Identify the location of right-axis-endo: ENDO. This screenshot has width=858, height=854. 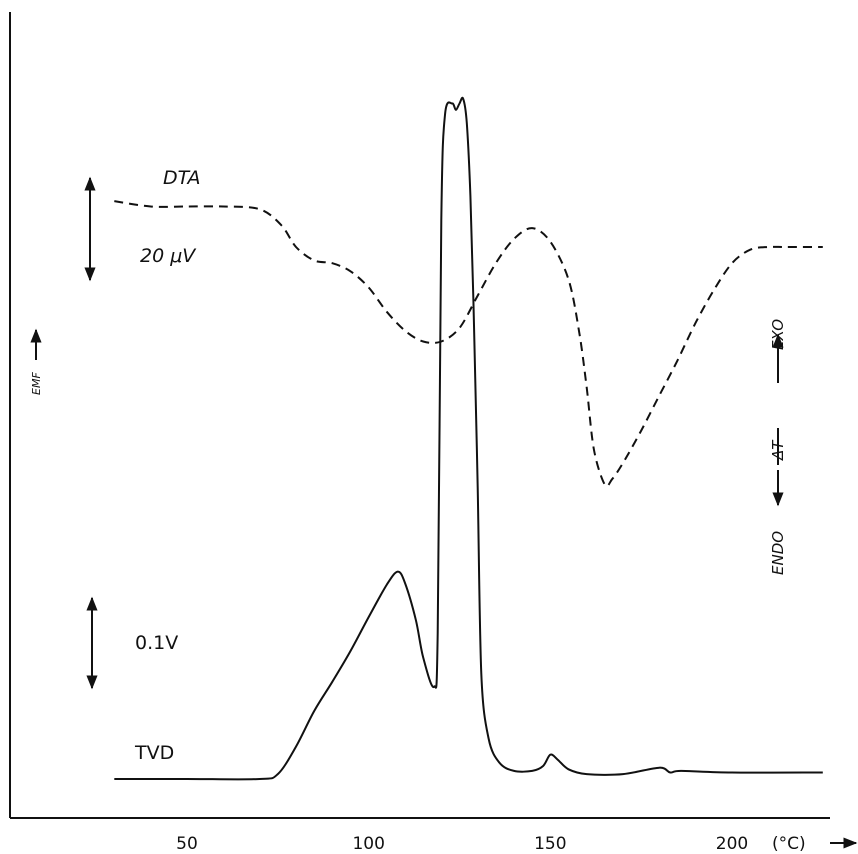
(778, 553).